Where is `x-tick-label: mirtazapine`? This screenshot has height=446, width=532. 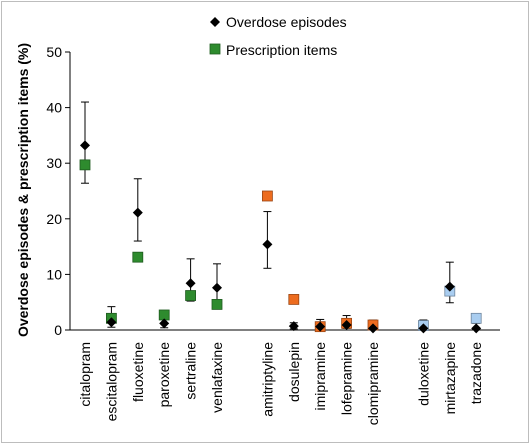 x-tick-label: mirtazapine is located at coordinates (450, 378).